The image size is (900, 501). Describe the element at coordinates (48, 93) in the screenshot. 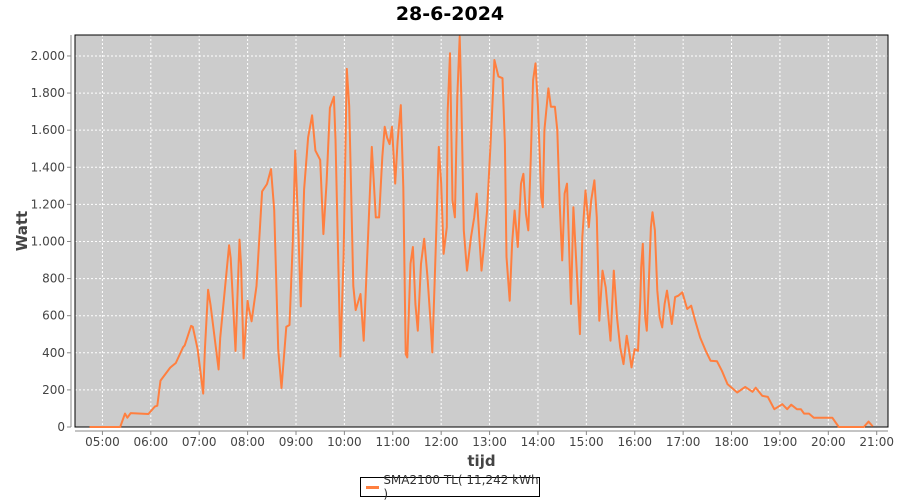

I see `y-tick-label: 1.800` at that location.